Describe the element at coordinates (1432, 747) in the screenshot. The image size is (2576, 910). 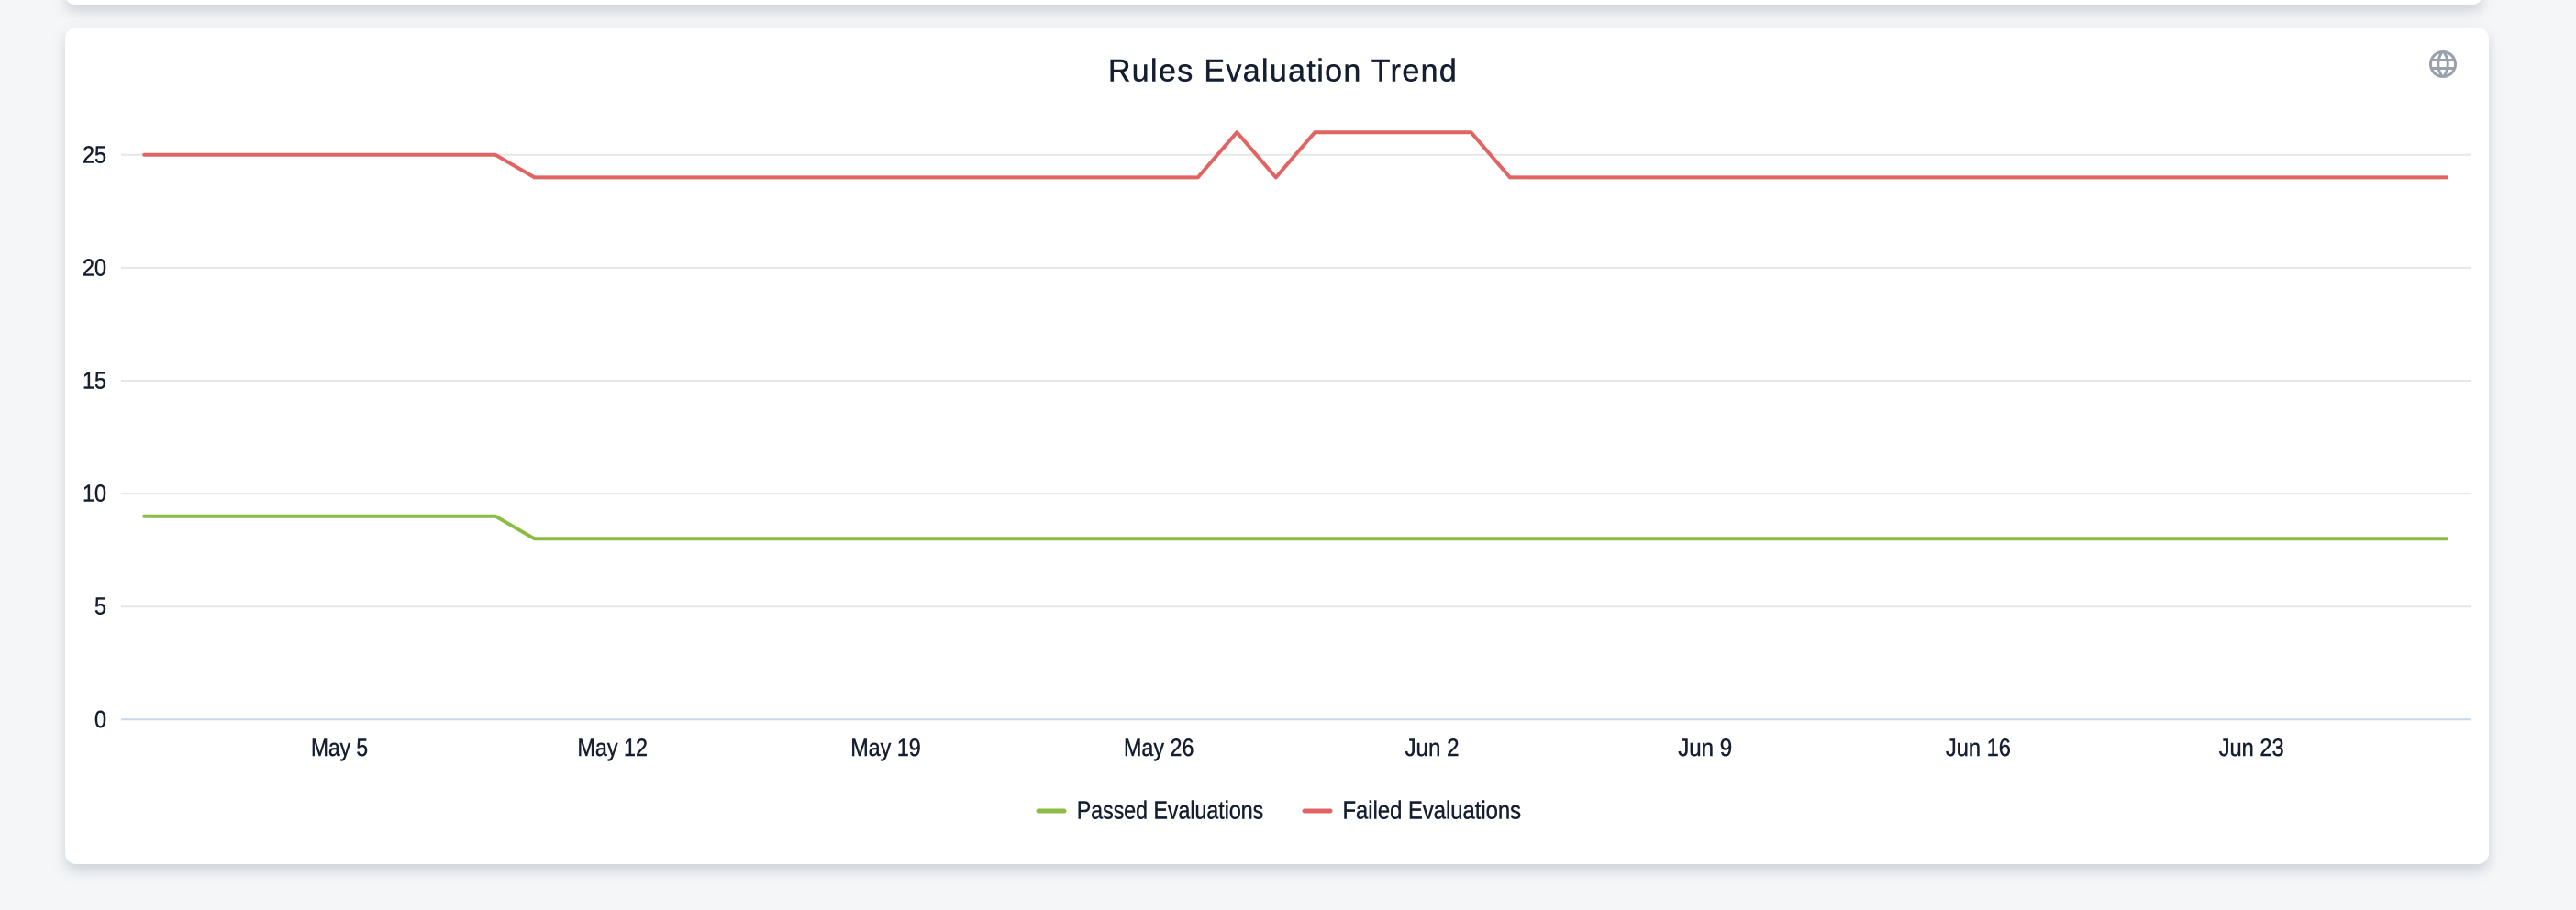
I see `svg-text: Jun 2` at that location.